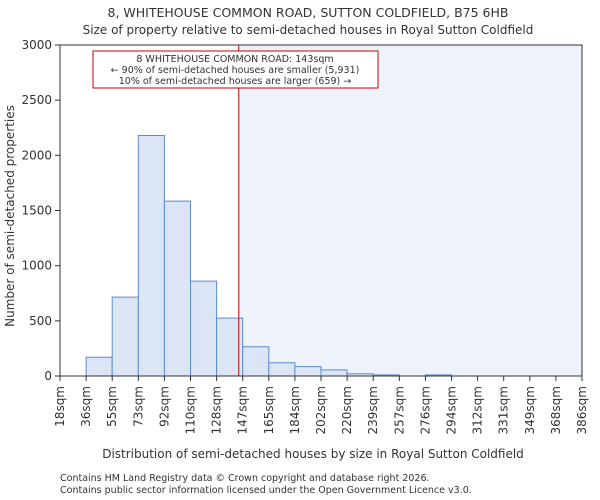 The width and height of the screenshot is (600, 500). Describe the element at coordinates (425, 410) in the screenshot. I see `x-tick-label: 276sqm` at that location.